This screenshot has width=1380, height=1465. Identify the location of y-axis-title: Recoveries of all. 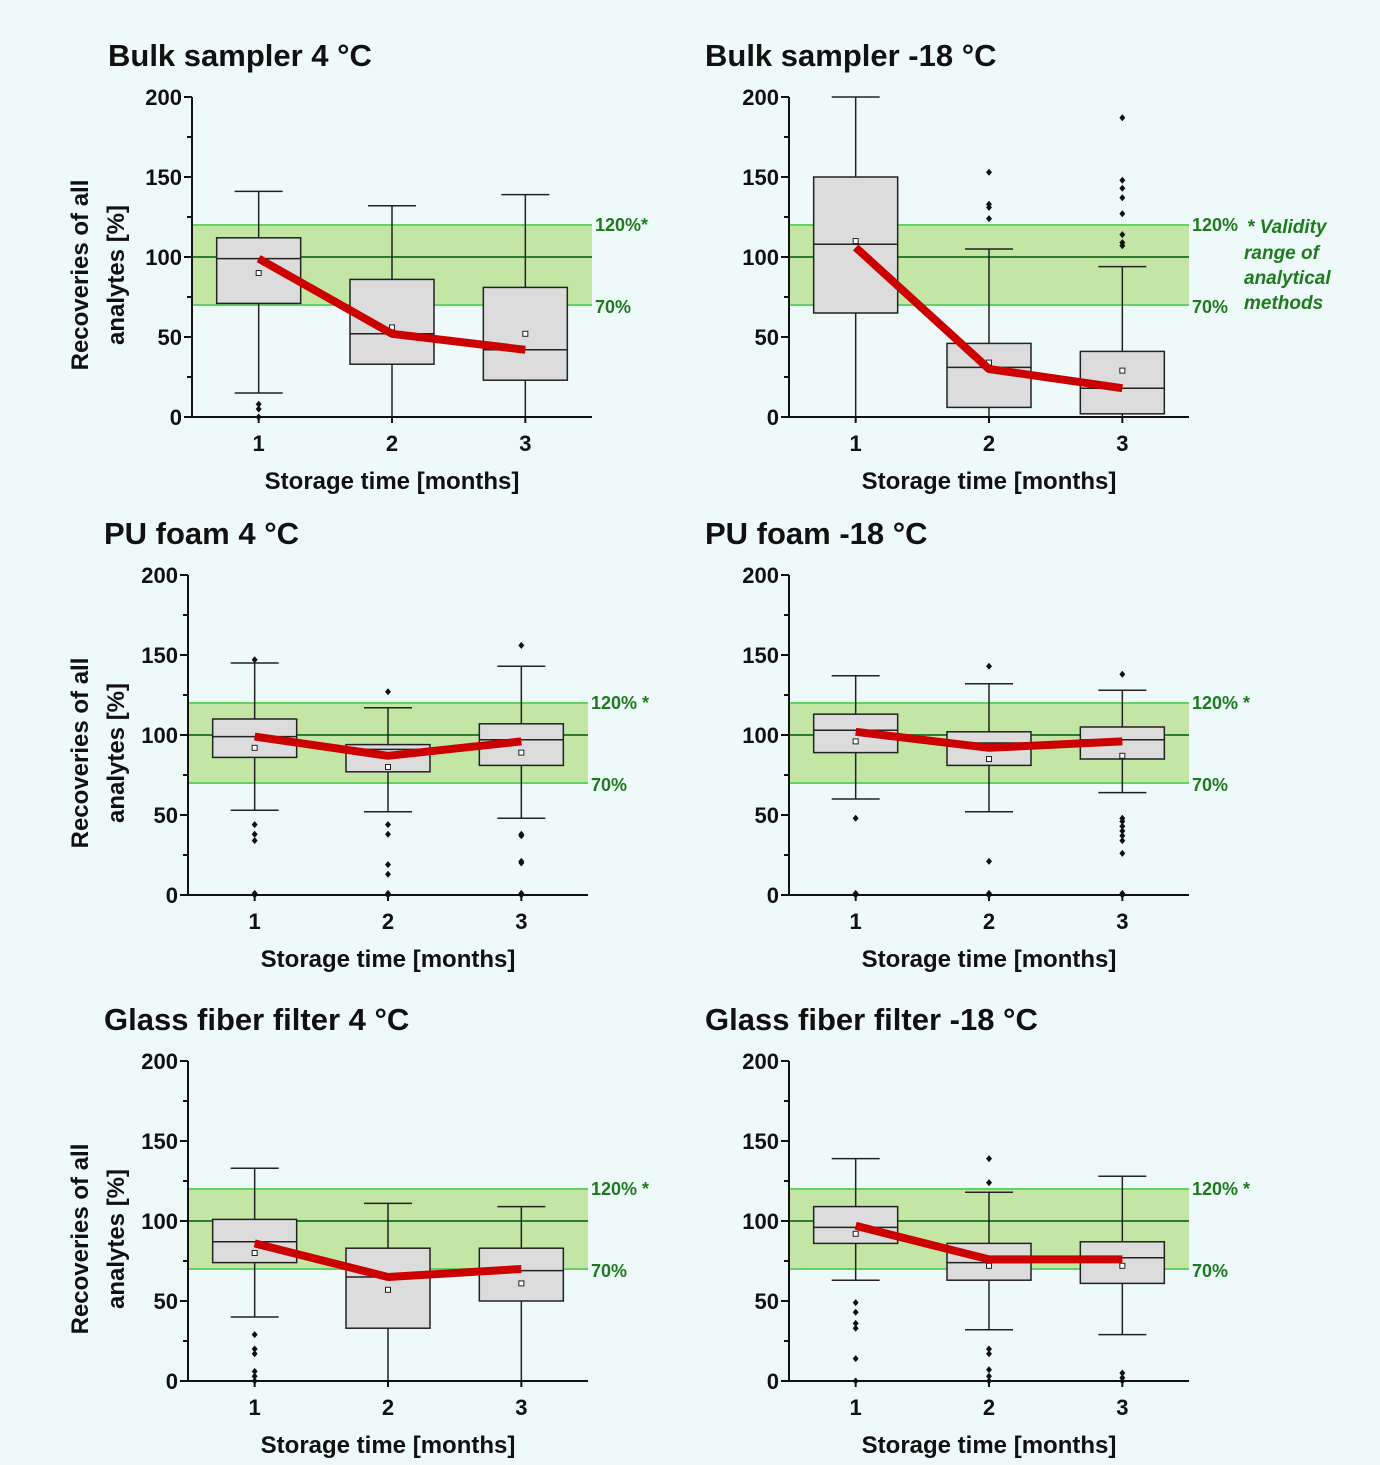
(80, 275).